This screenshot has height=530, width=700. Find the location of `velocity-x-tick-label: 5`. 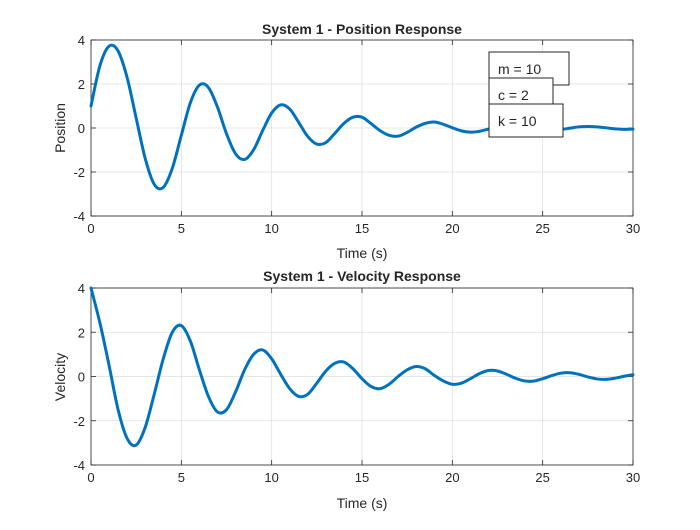

velocity-x-tick-label: 5 is located at coordinates (181, 477).